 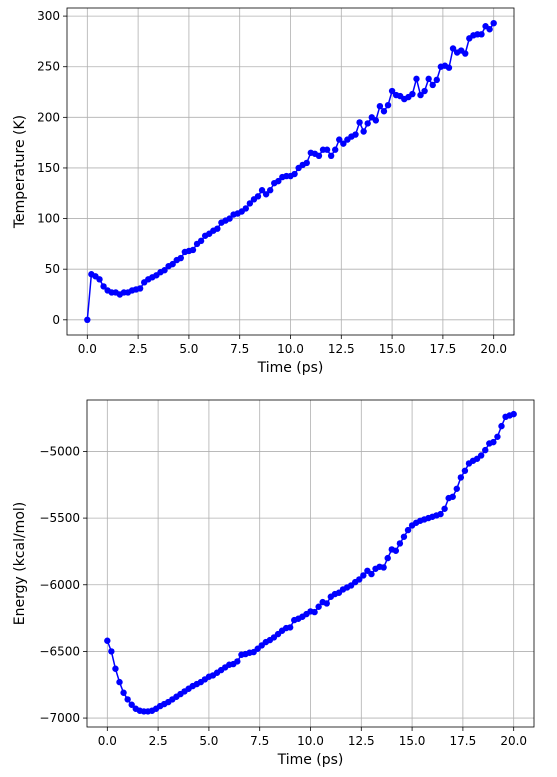 I want to click on energy-x-tick-label: 10.0, so click(x=310, y=741).